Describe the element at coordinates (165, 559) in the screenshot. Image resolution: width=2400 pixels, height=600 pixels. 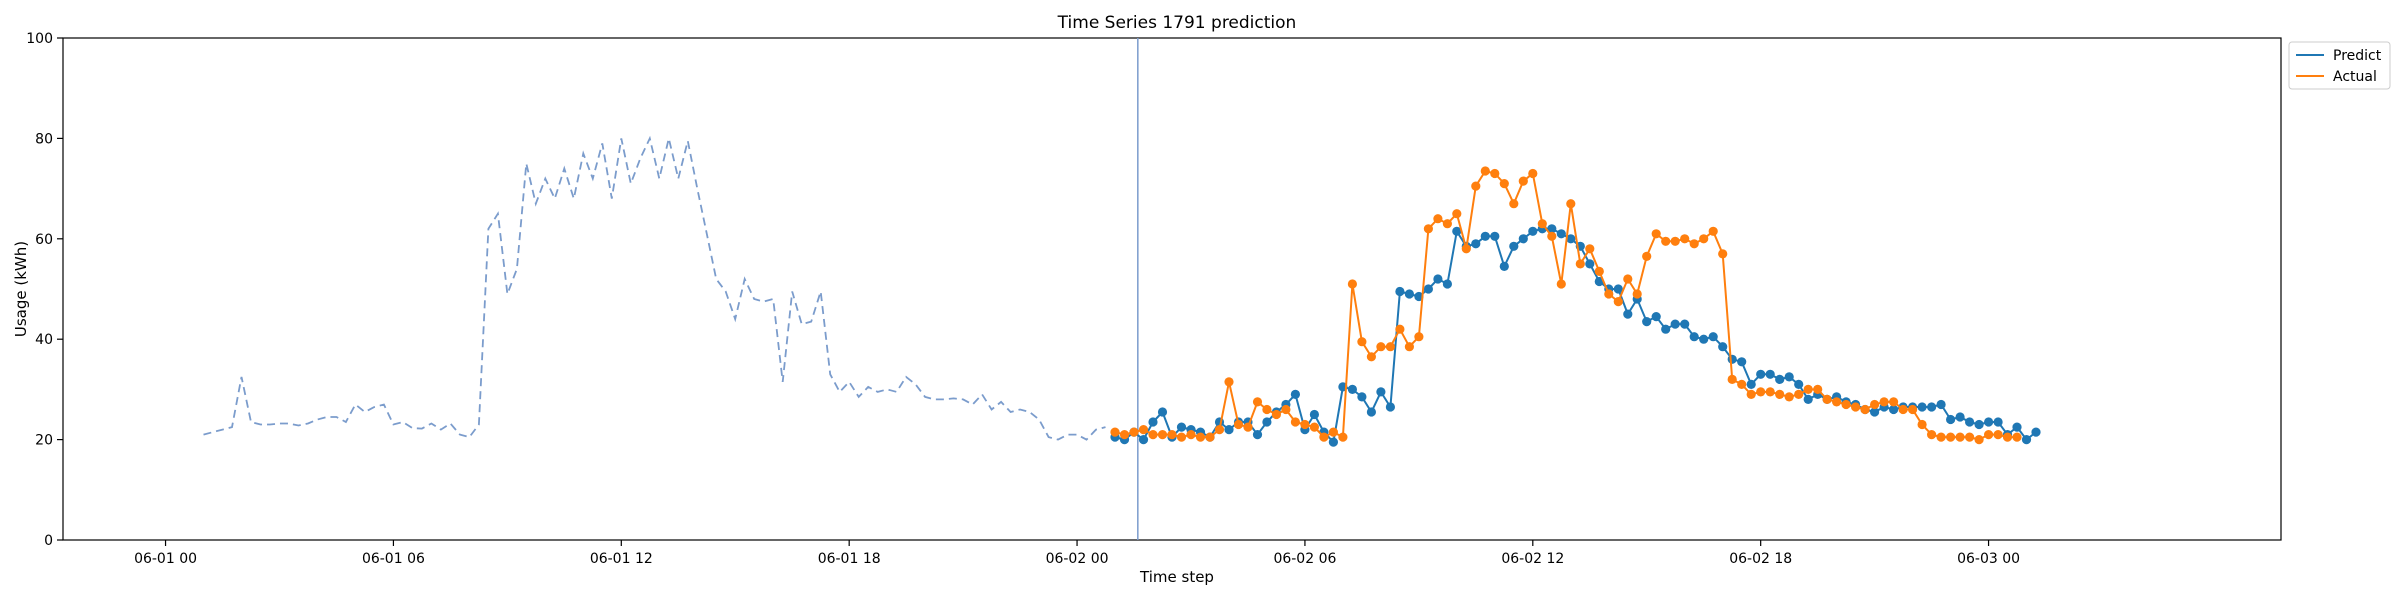
I see `x-tick-label: 06-01 00` at that location.